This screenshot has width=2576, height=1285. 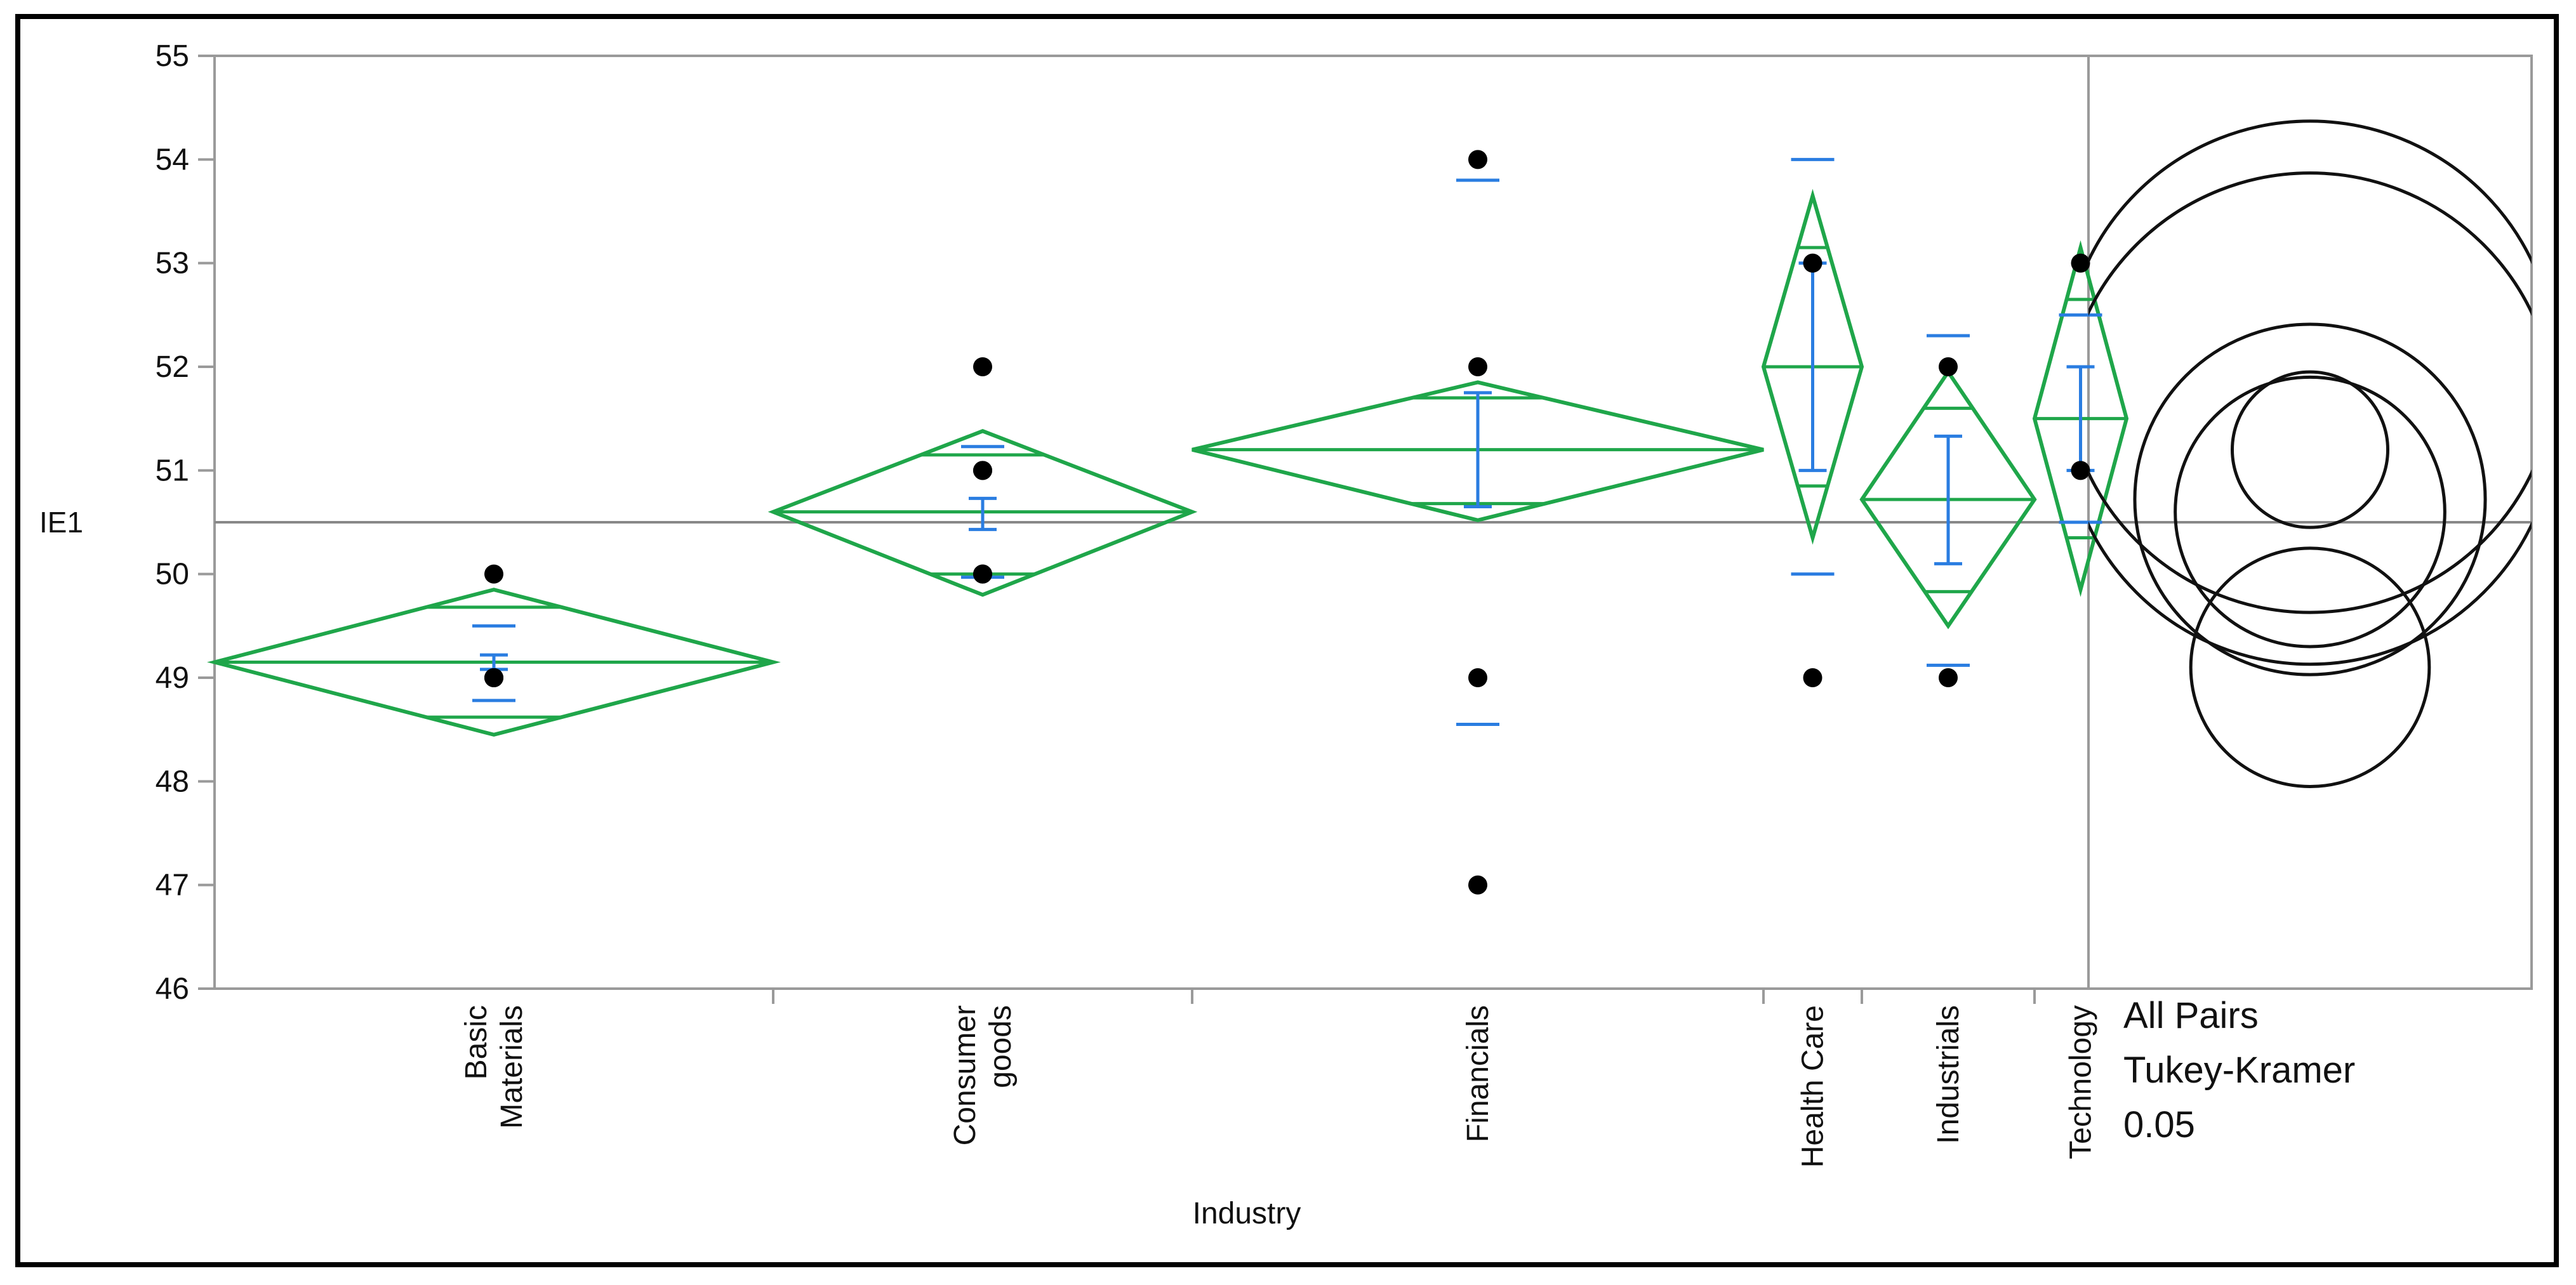 What do you see at coordinates (172, 781) in the screenshot?
I see `y-tick-label: 48` at bounding box center [172, 781].